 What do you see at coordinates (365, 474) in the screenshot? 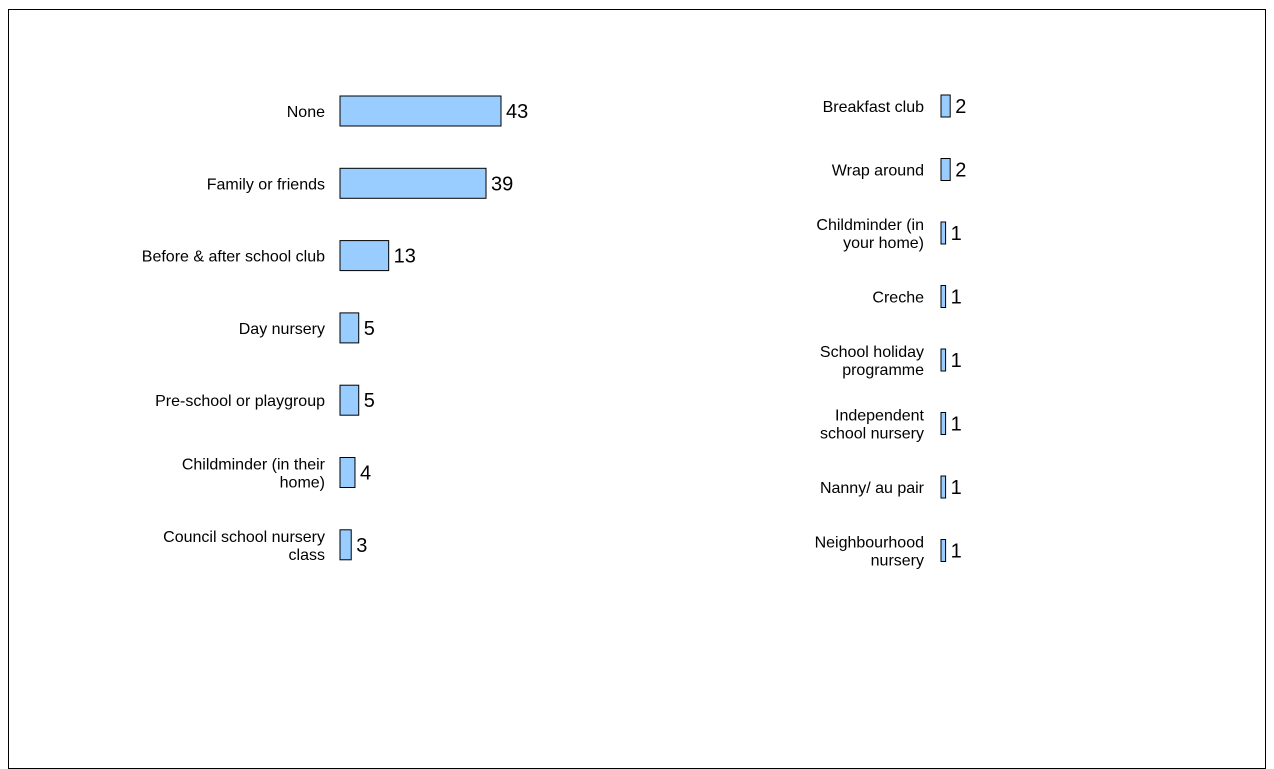
I see `value-label: 4` at bounding box center [365, 474].